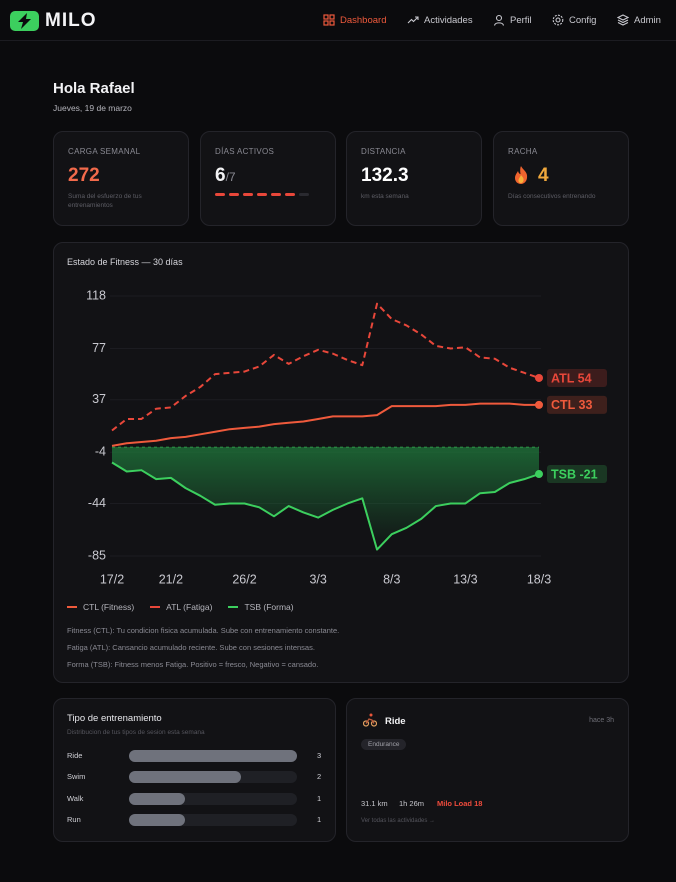 The width and height of the screenshot is (676, 882). I want to click on activity-sport: Ride, so click(395, 721).